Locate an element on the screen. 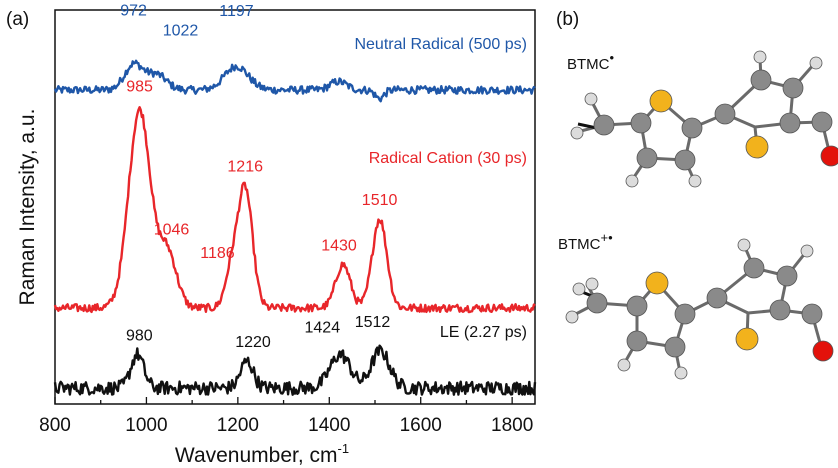 This screenshot has height=468, width=838. x-axis-title: Wavenumber, cm-1 is located at coordinates (262, 454).